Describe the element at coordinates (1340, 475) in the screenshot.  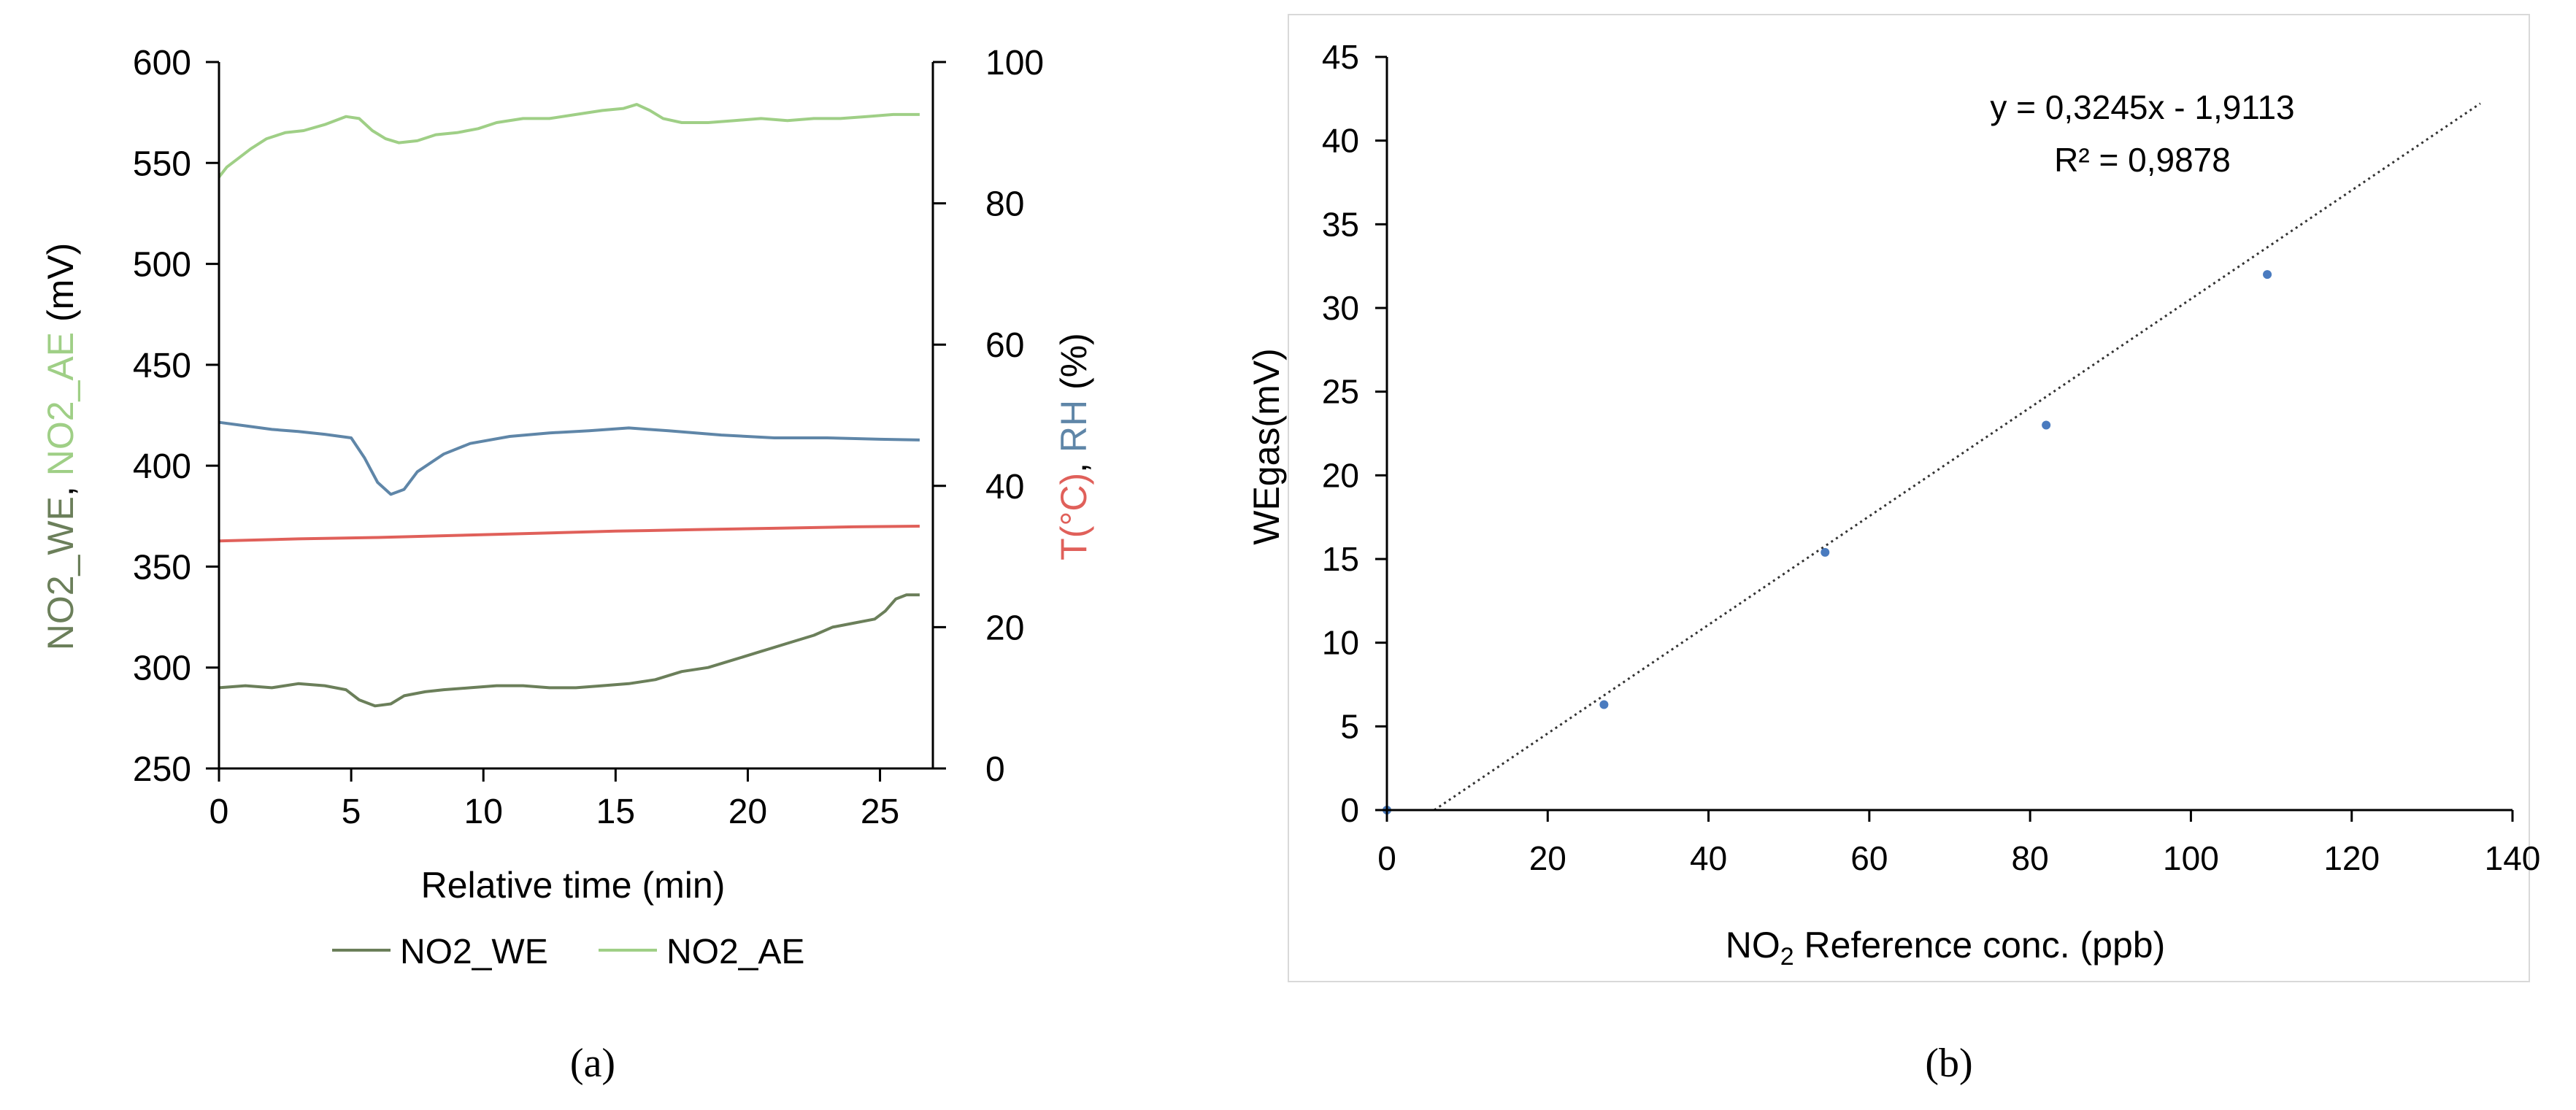
I see `y-tick-label: 20` at that location.